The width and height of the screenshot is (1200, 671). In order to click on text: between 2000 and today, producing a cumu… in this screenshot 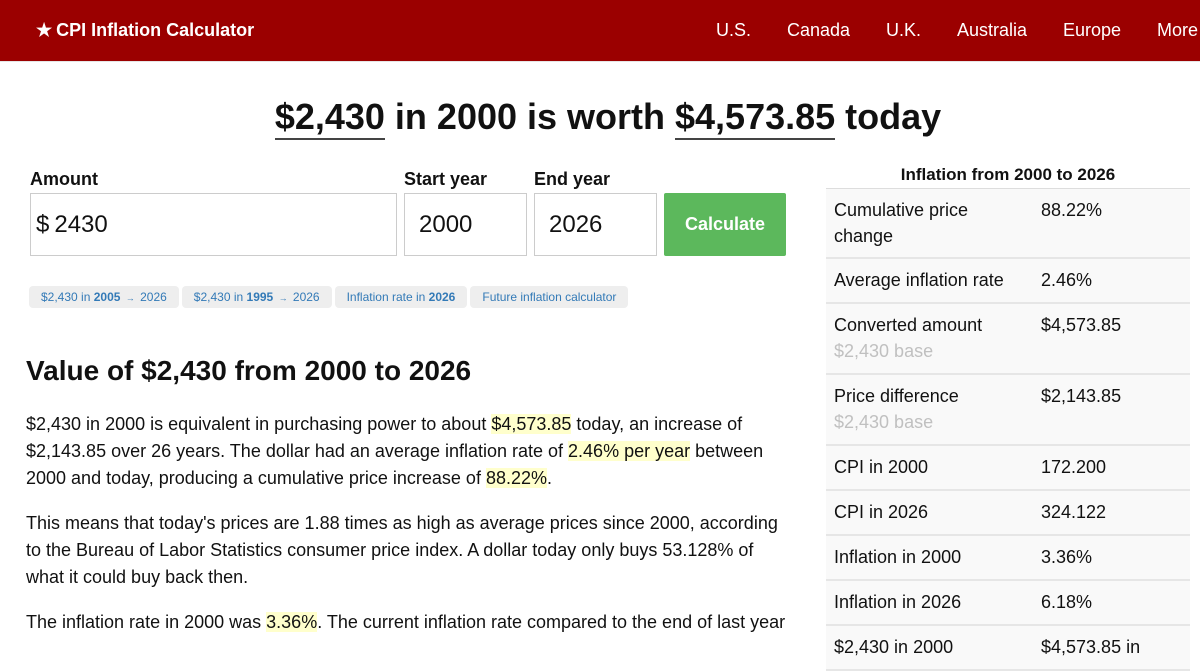, I will do `click(395, 464)`.